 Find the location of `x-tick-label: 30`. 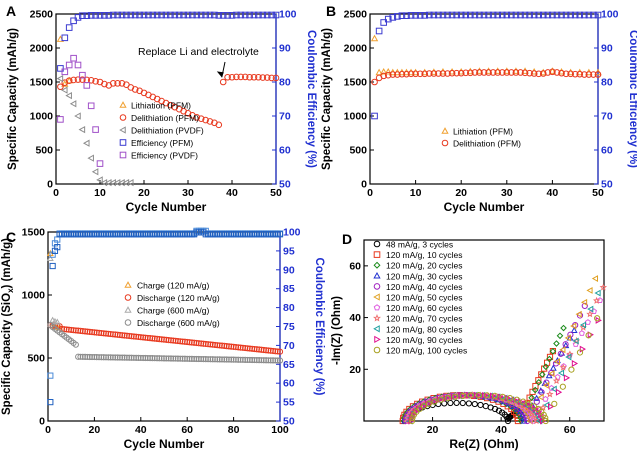

x-tick-label: 30 is located at coordinates (188, 193).